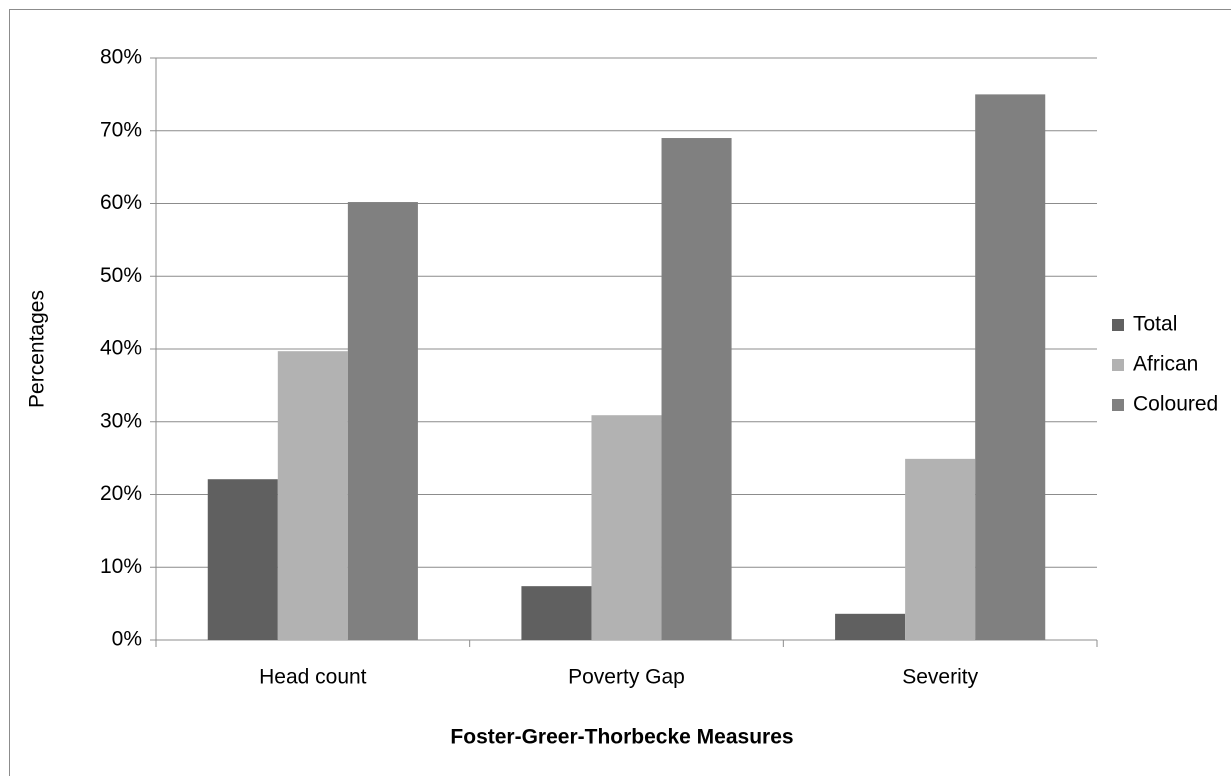 This screenshot has height=776, width=1231. I want to click on y-tick-label: 80%, so click(121, 57).